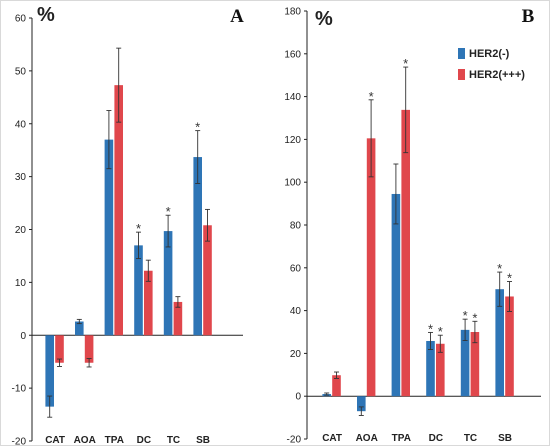 The height and width of the screenshot is (447, 550). What do you see at coordinates (118, 210) in the screenshot?
I see `panel-a-bar-tpa-her2-pos` at bounding box center [118, 210].